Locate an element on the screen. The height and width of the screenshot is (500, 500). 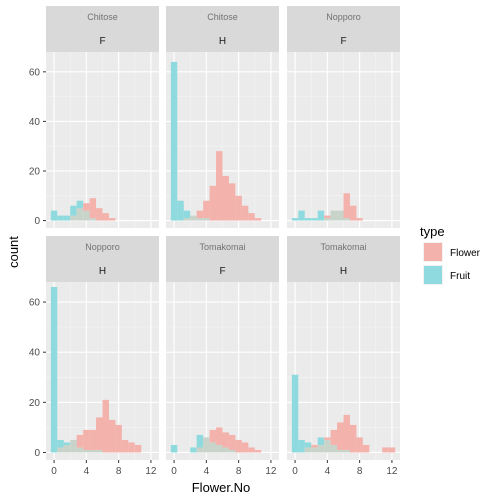
legend-label: Flower is located at coordinates (465, 253).